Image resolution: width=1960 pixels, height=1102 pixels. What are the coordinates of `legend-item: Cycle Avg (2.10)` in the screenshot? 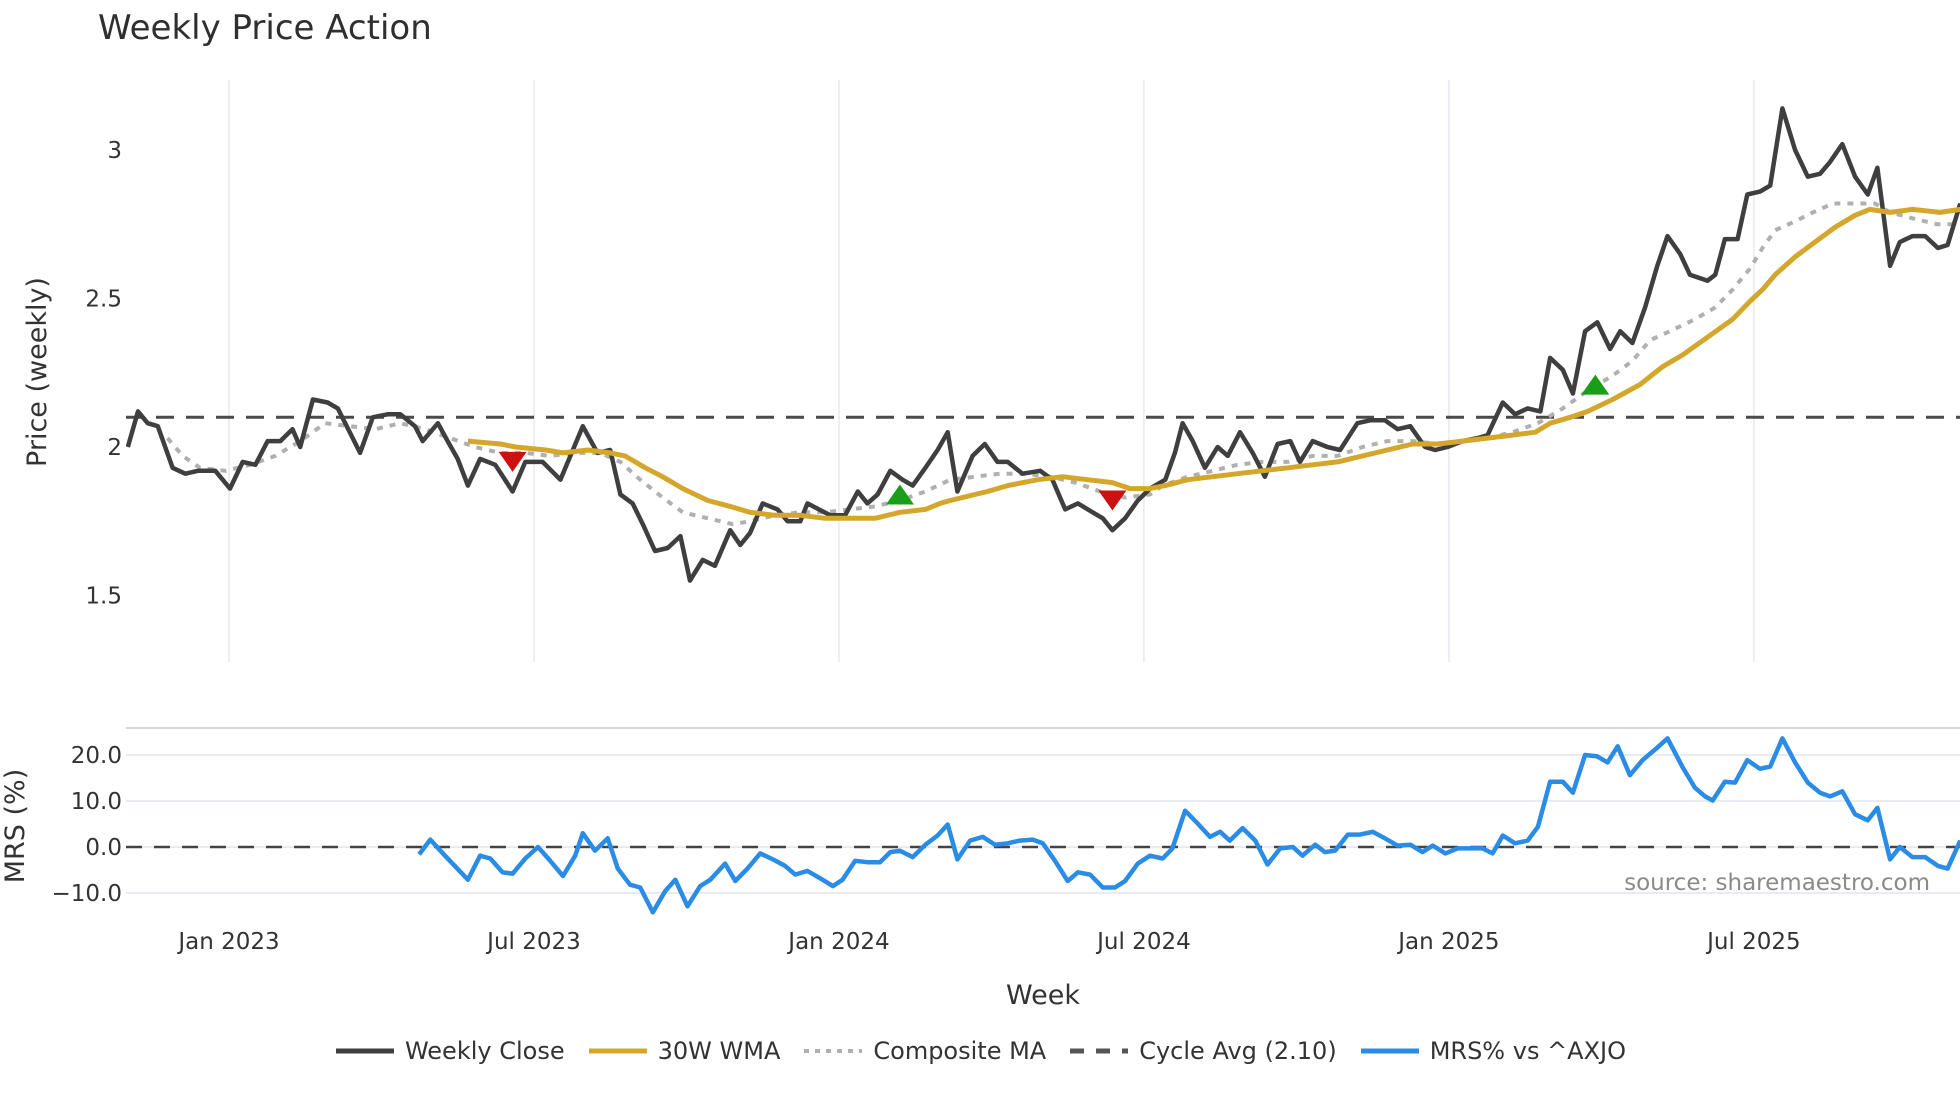 It's located at (1202, 1051).